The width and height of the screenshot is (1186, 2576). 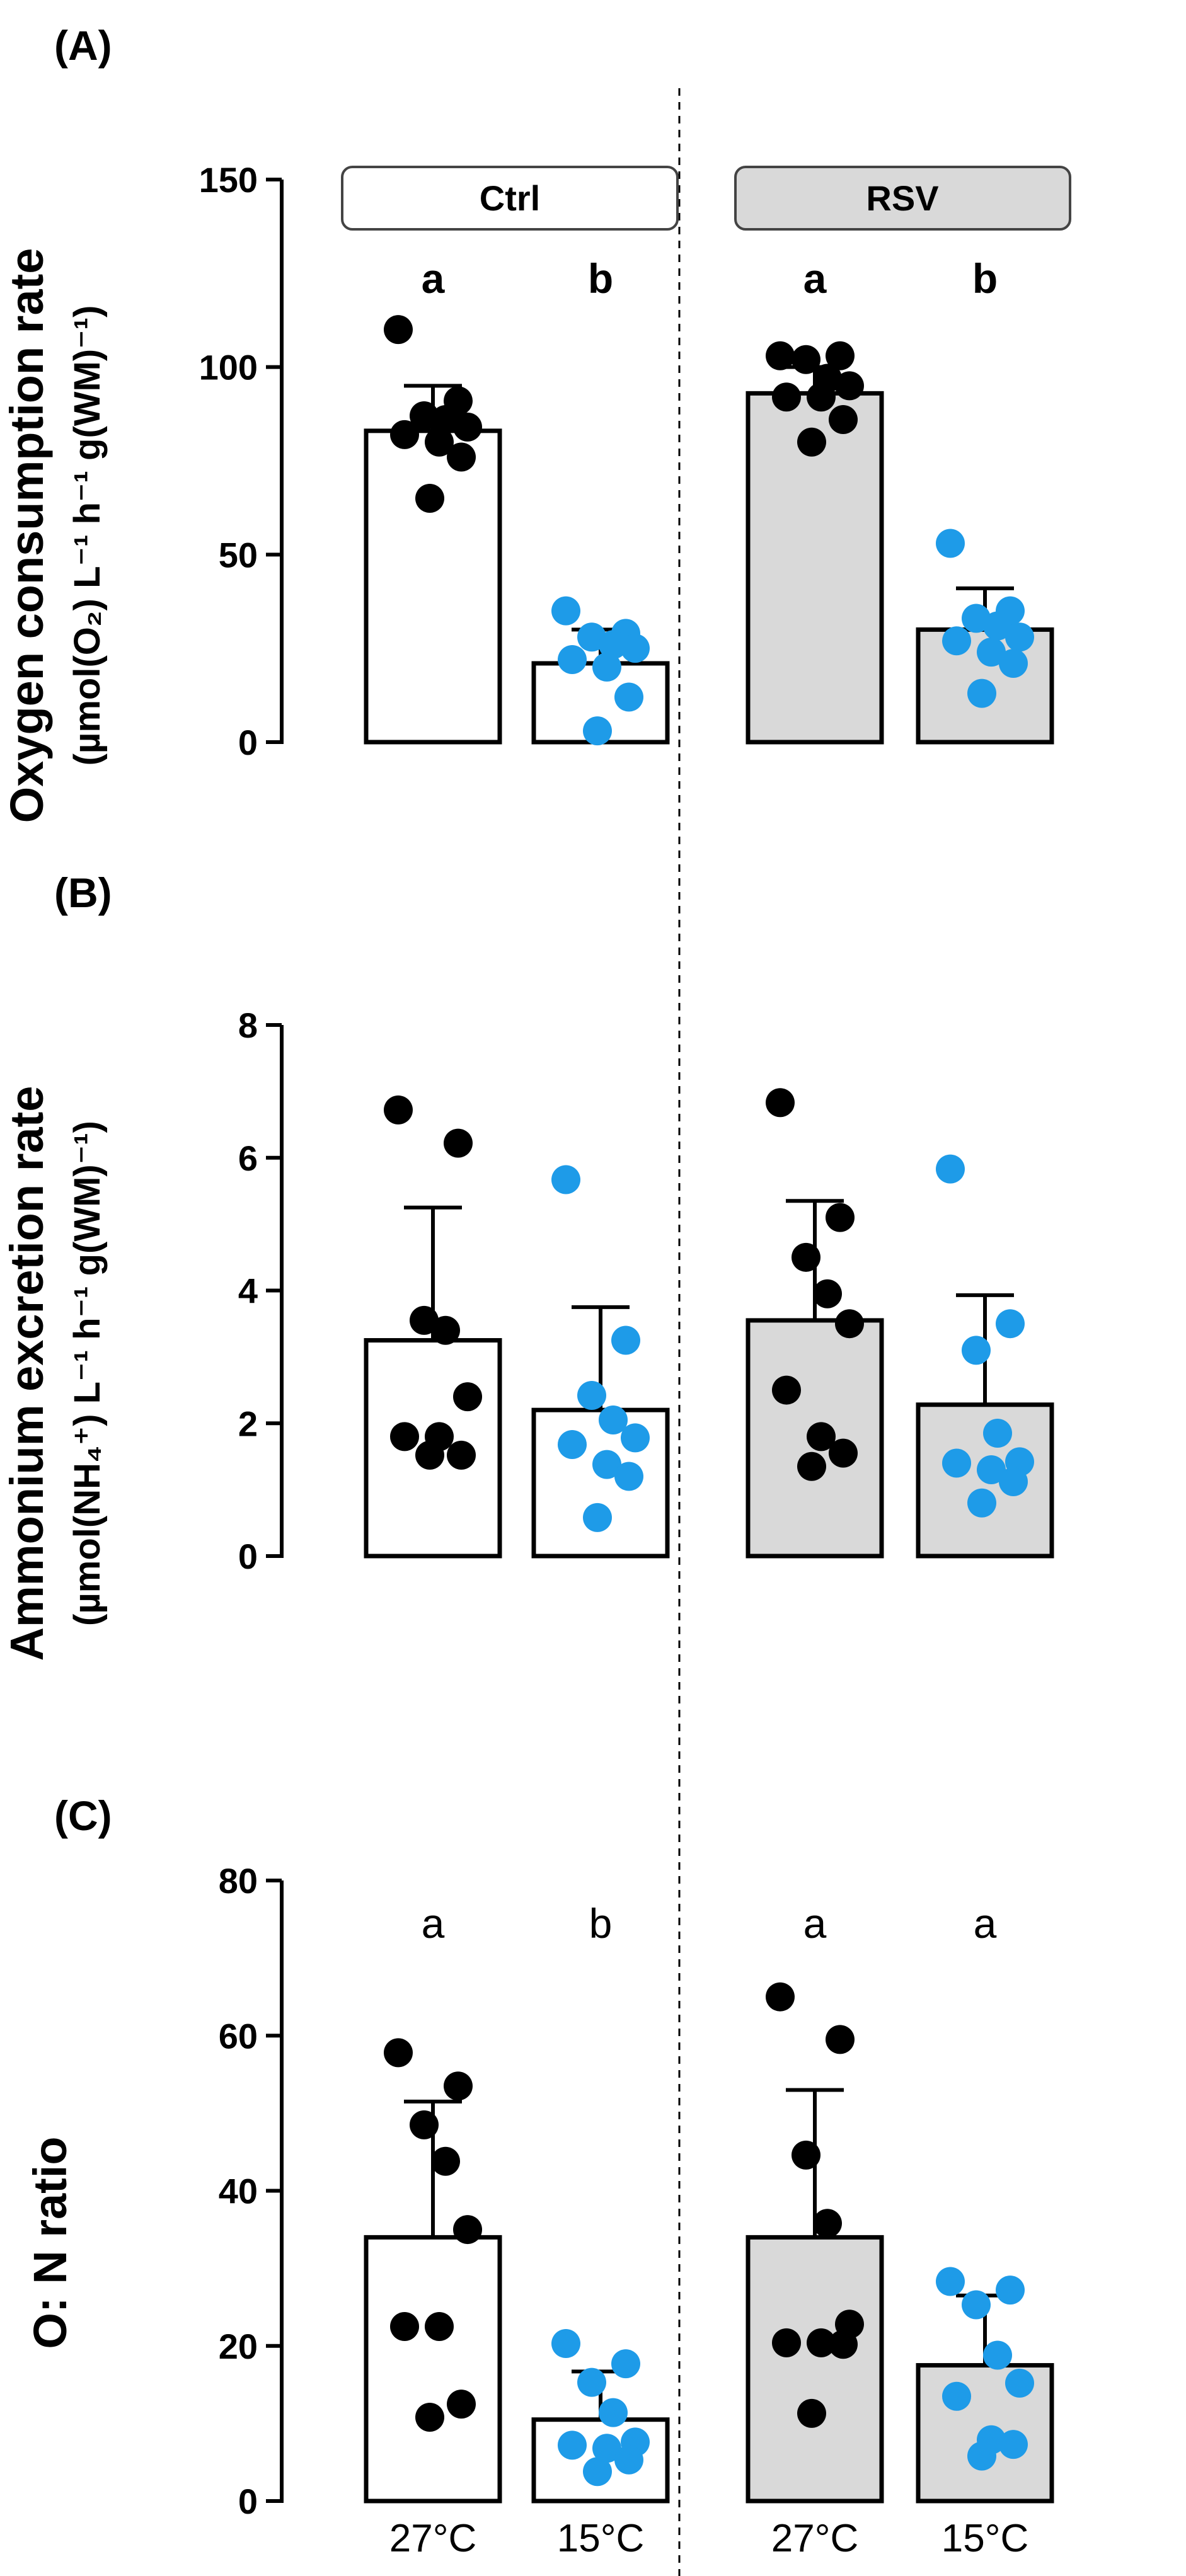 I want to click on y-tick-label: 60, so click(x=238, y=2036).